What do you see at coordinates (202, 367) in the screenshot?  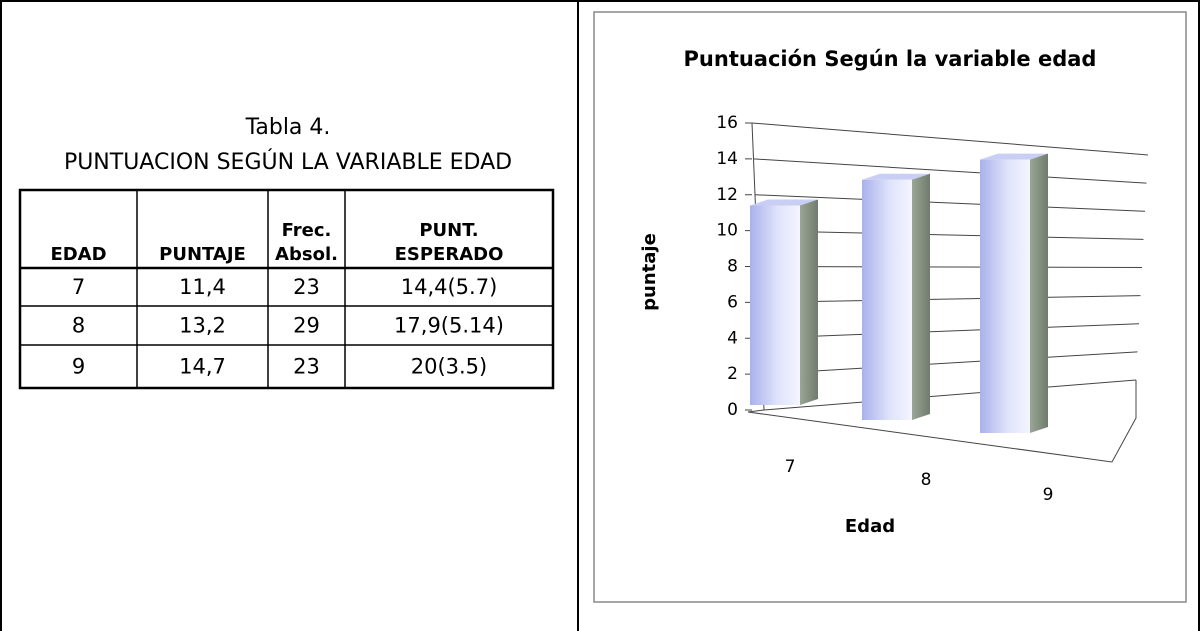 I see `cell: 14,7` at bounding box center [202, 367].